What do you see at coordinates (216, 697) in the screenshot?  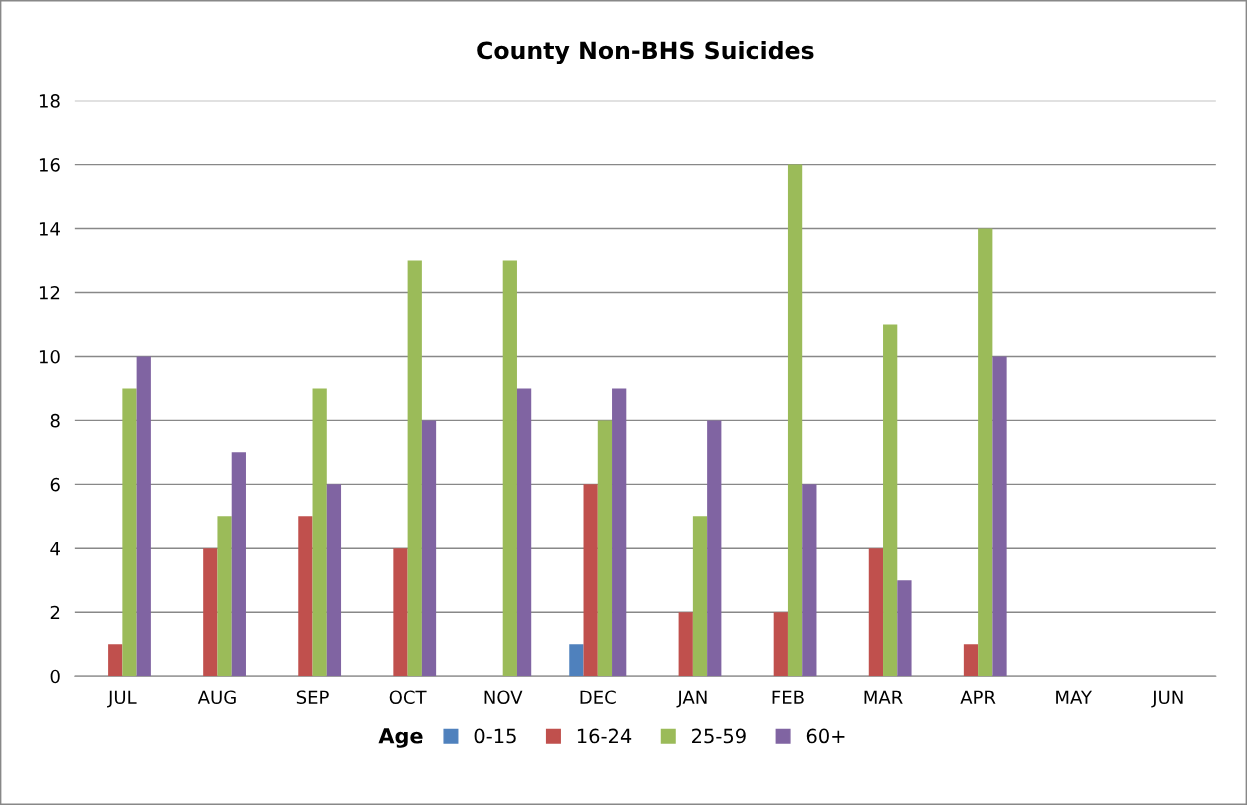 I see `x-tick-label: AUG` at bounding box center [216, 697].